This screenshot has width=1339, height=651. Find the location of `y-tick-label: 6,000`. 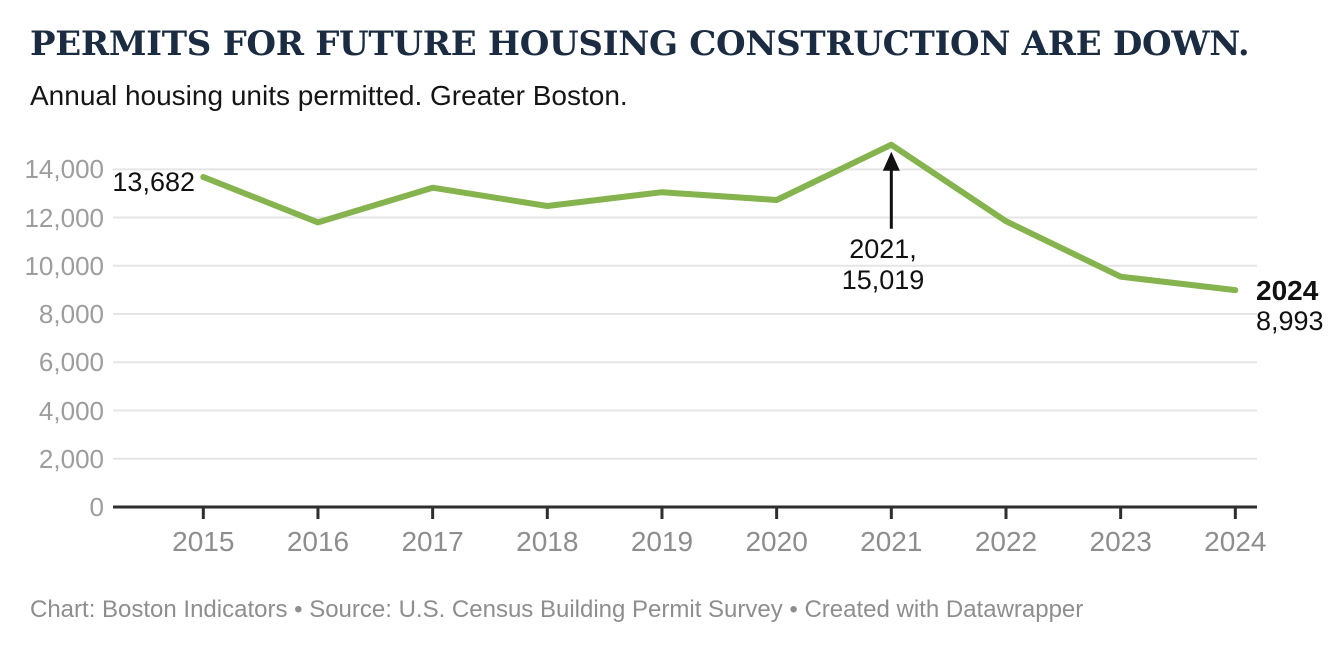

y-tick-label: 6,000 is located at coordinates (71, 362).